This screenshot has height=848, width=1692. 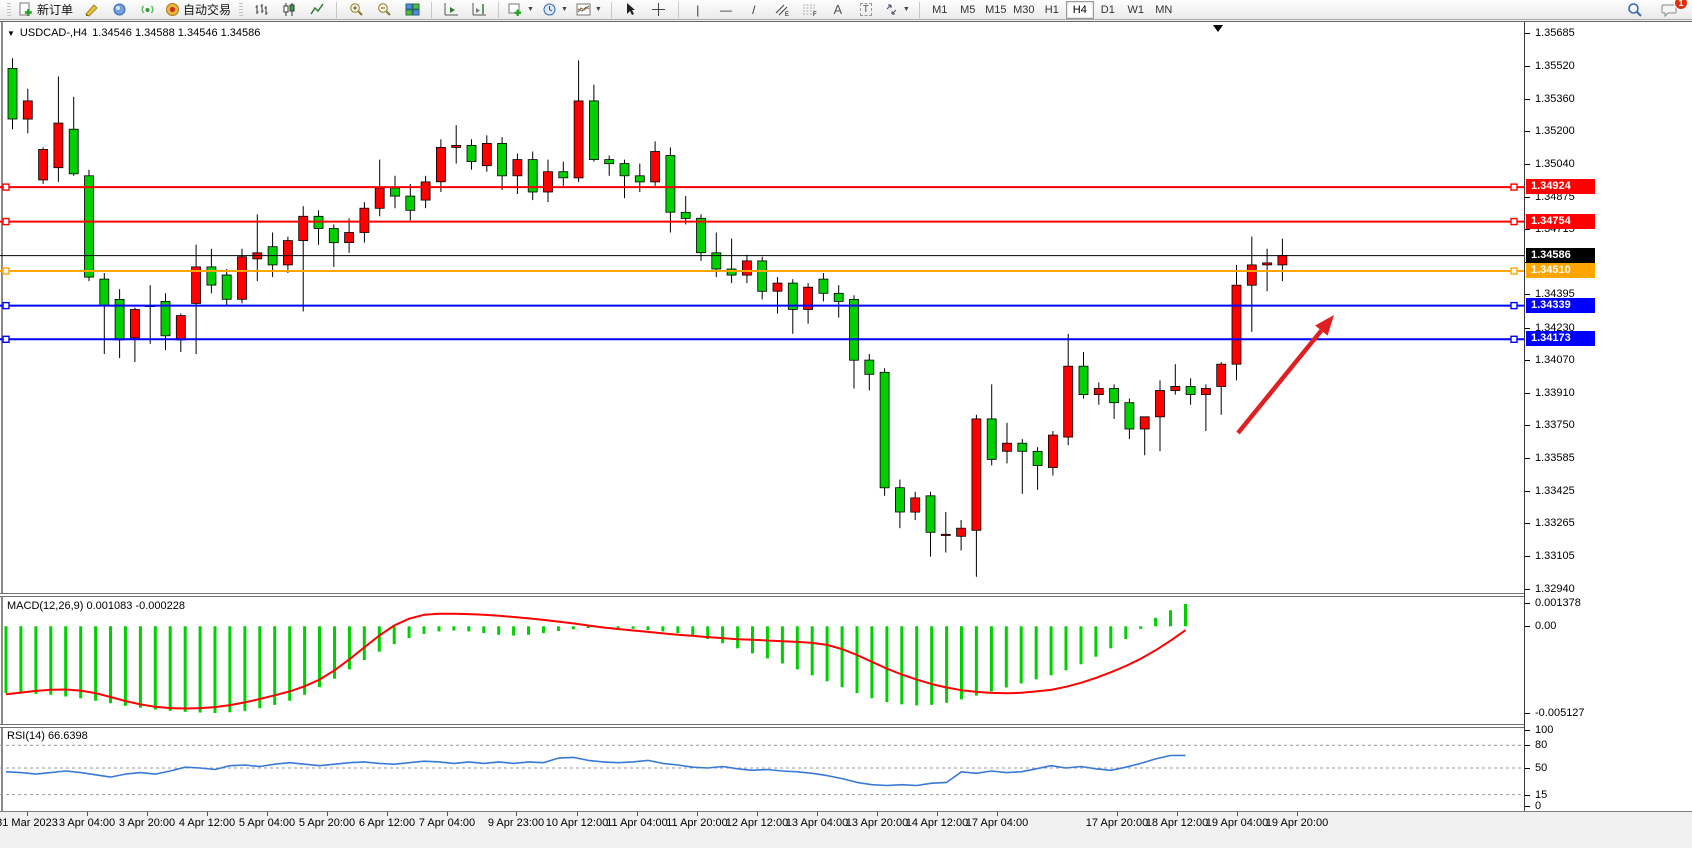 What do you see at coordinates (555, 10) in the screenshot?
I see `periods-button: ▼` at bounding box center [555, 10].